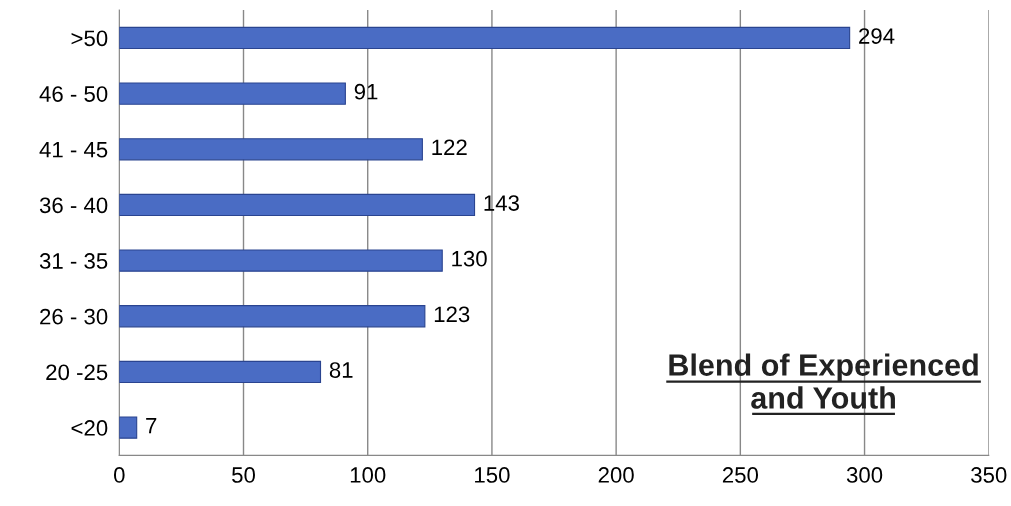 The width and height of the screenshot is (1011, 506). Describe the element at coordinates (864, 475) in the screenshot. I see `x-tick-label: 300` at that location.